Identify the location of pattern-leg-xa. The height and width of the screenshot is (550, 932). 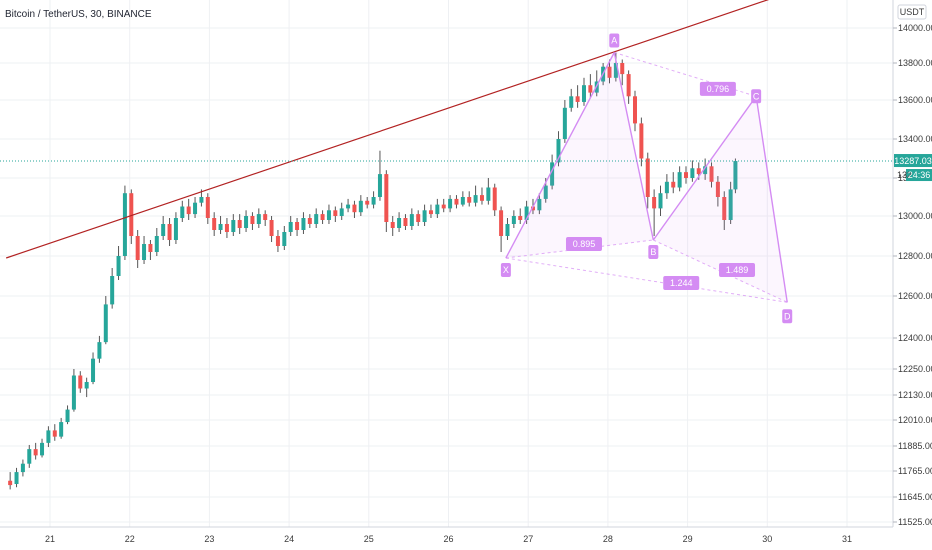
(560, 155).